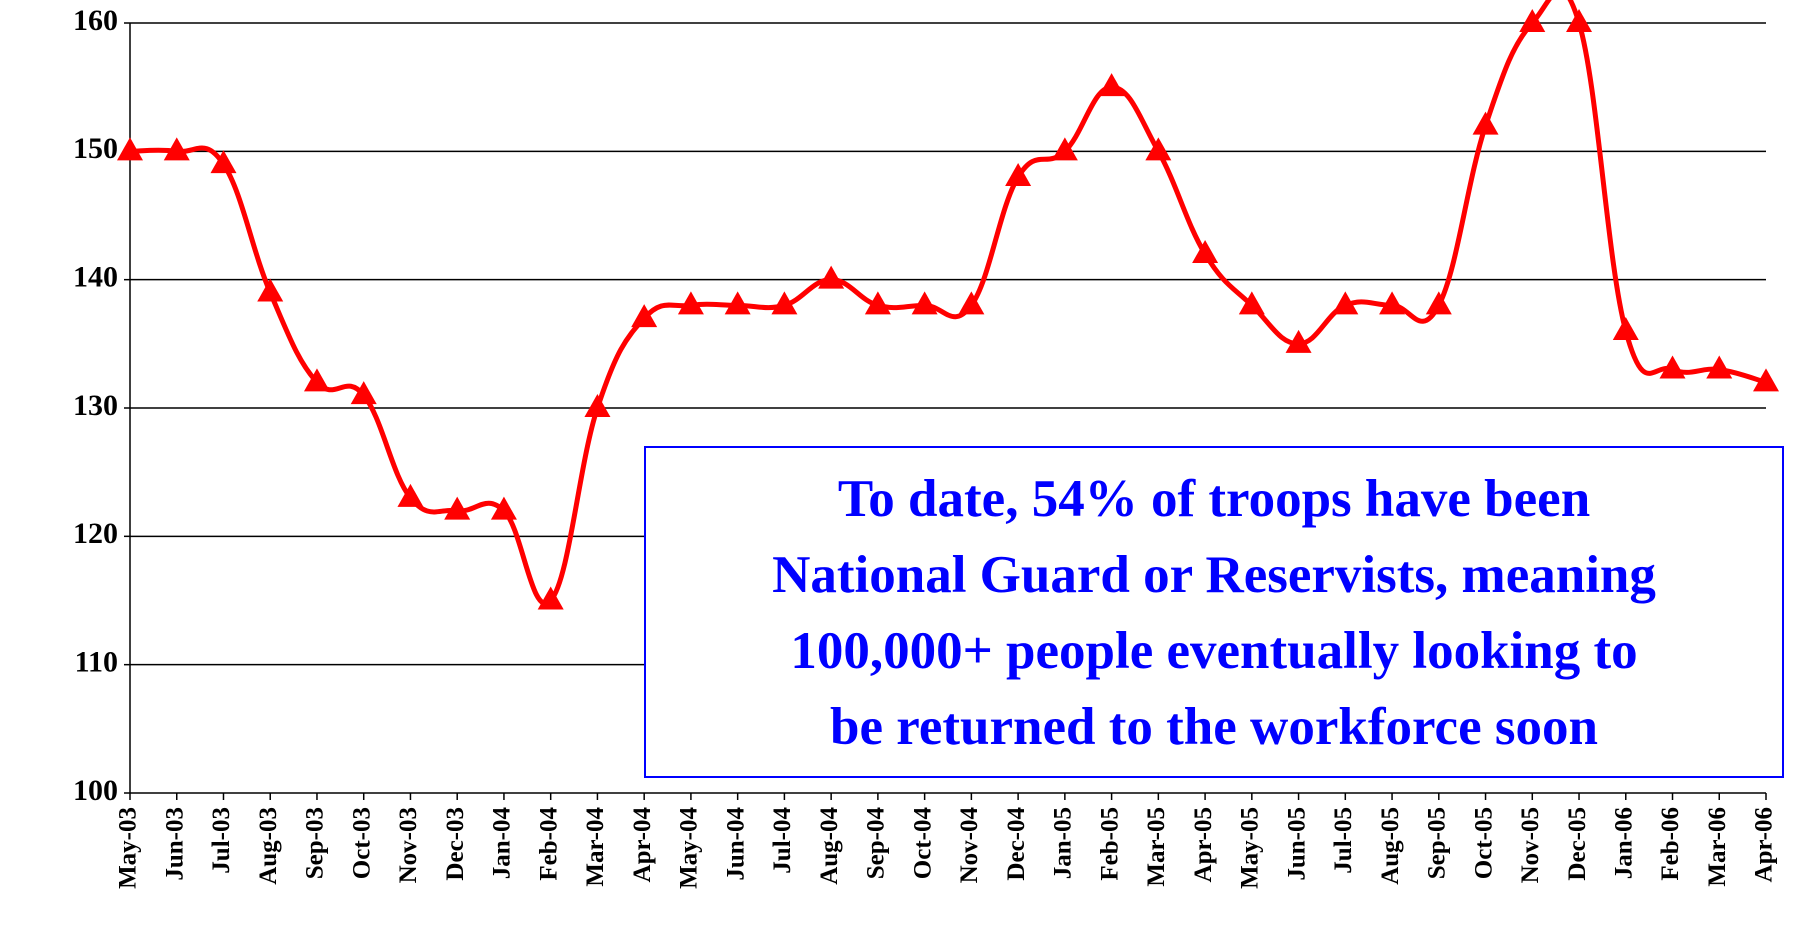 The image size is (1797, 944). What do you see at coordinates (174, 844) in the screenshot?
I see `x-tick-label: Jun-03` at bounding box center [174, 844].